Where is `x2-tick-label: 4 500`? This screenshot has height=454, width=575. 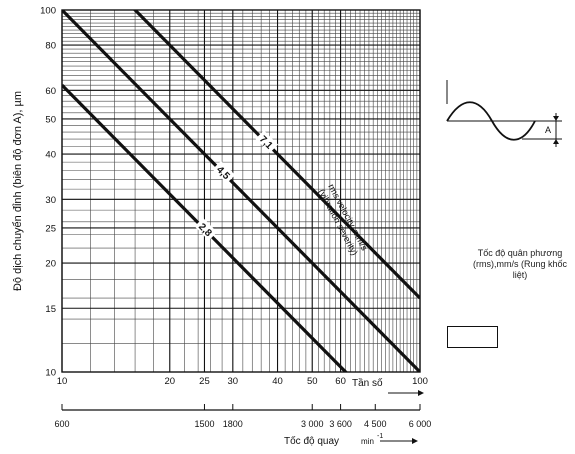
x2-tick-label: 4 500 is located at coordinates (375, 424).